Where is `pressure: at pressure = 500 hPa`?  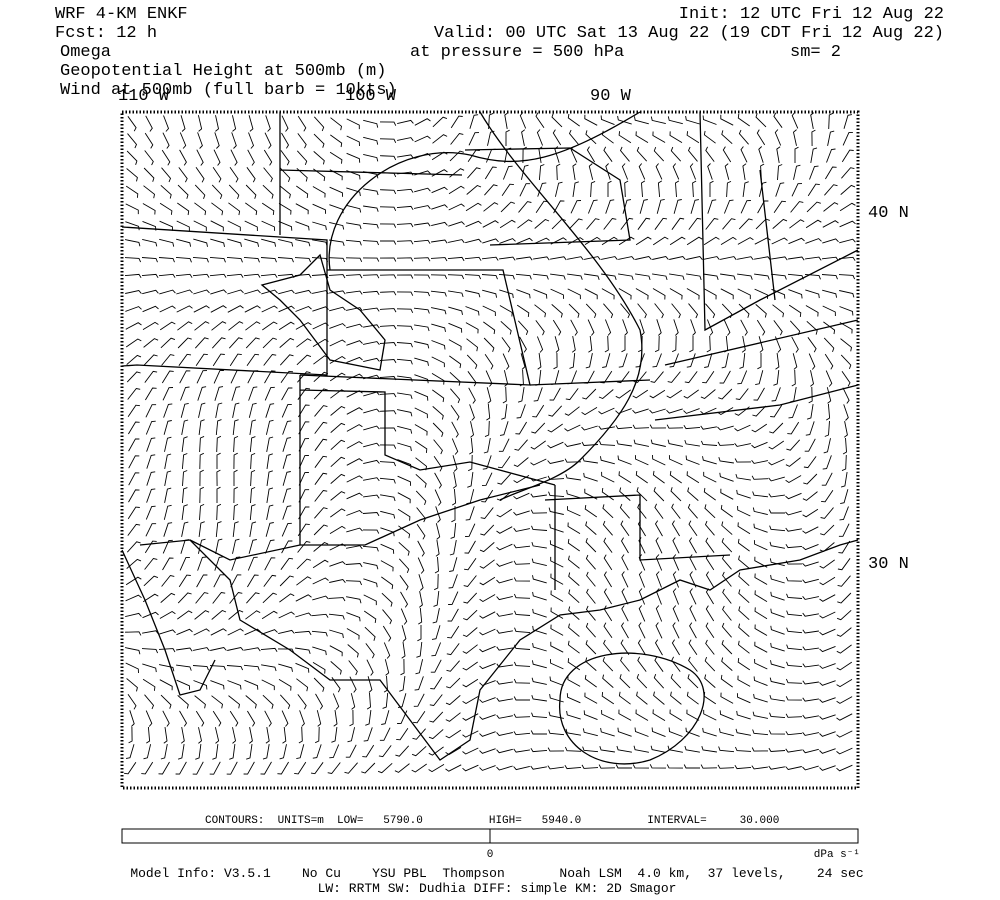
pressure: at pressure = 500 hPa is located at coordinates (517, 52).